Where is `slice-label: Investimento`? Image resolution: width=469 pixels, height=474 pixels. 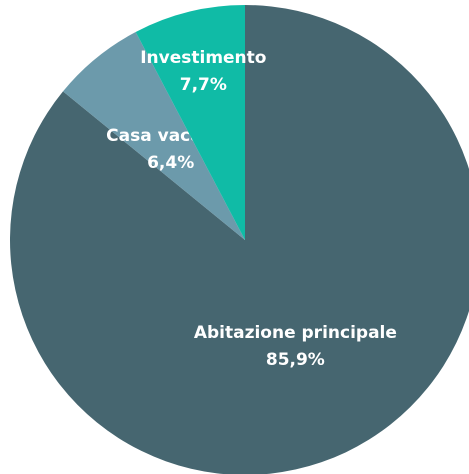 slice-label: Investimento is located at coordinates (203, 58).